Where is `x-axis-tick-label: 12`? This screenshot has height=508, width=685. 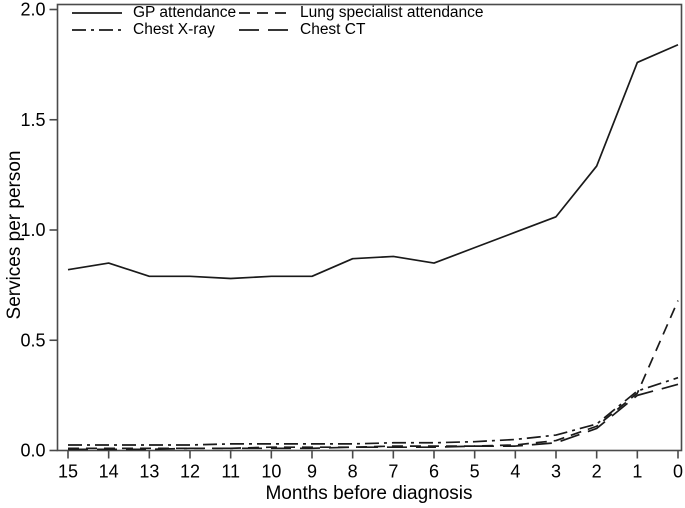 x-axis-tick-label: 12 is located at coordinates (190, 472).